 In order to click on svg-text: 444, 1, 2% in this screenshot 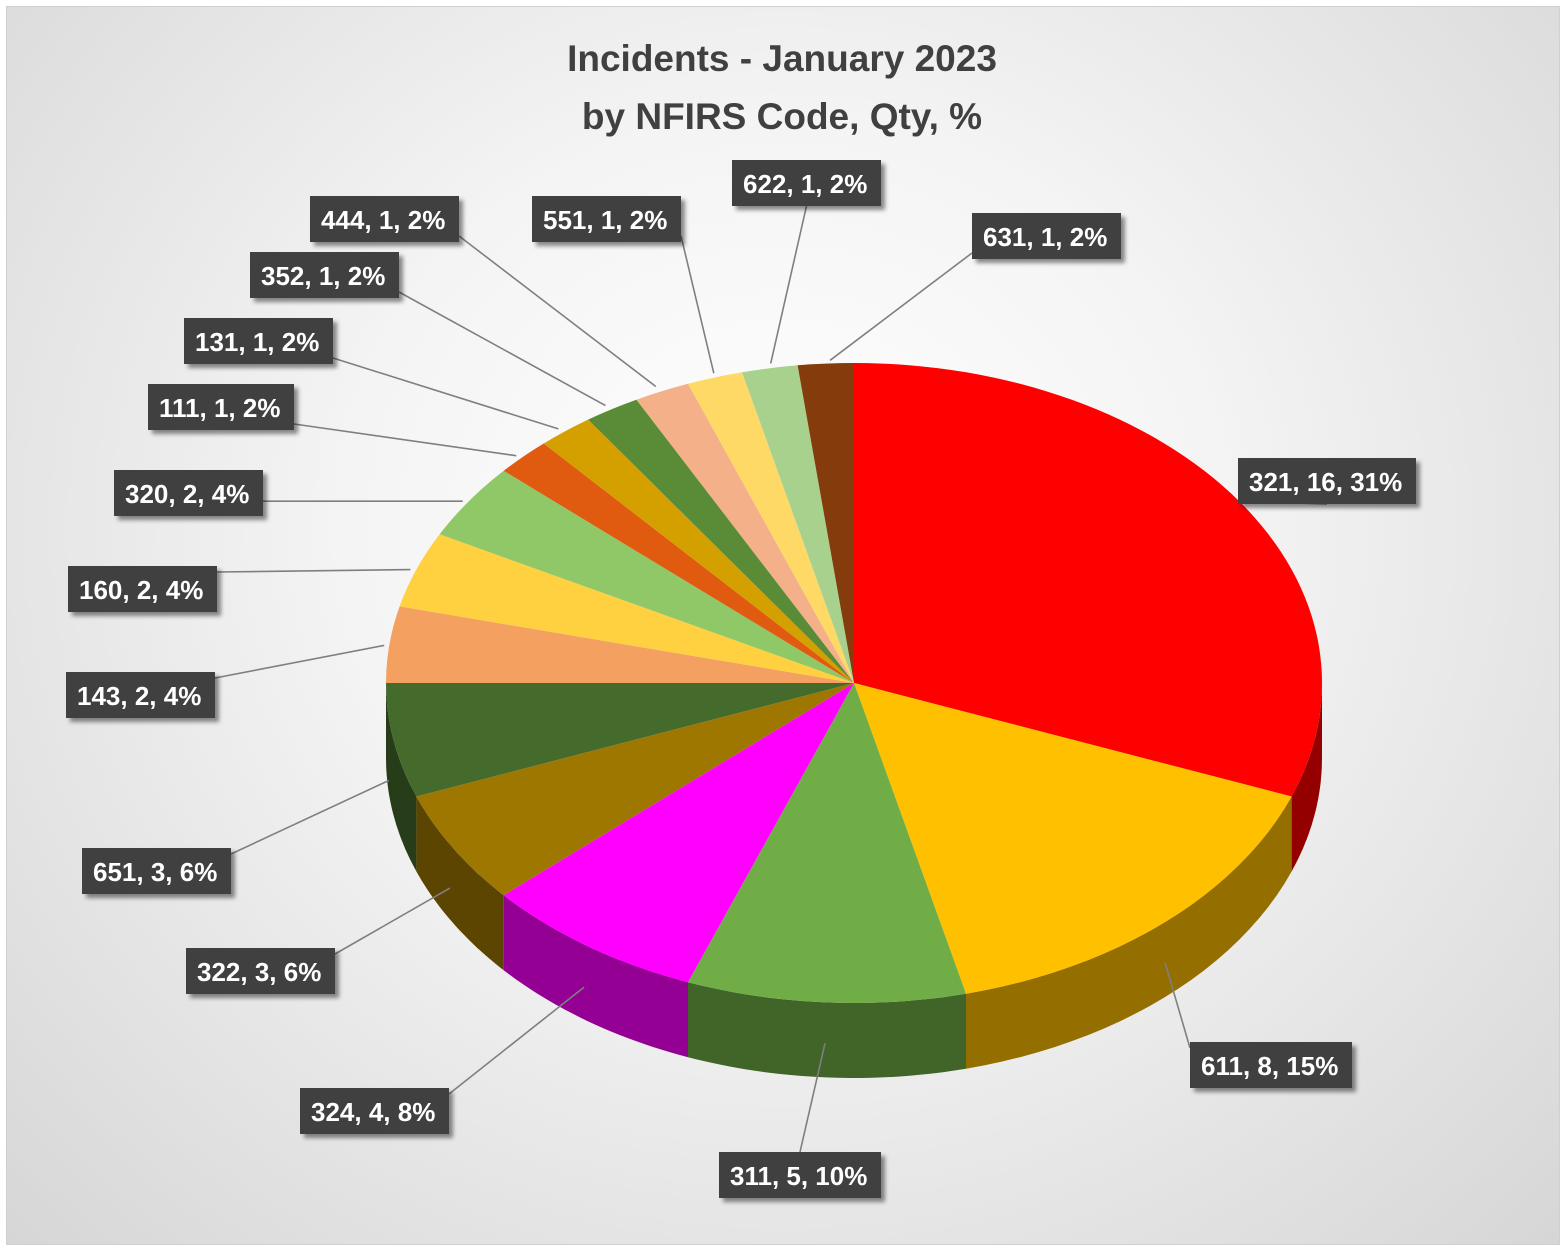, I will do `click(383, 220)`.